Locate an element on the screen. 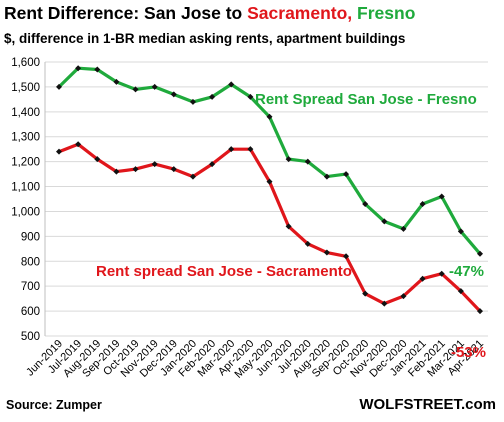  y-tick-label: 1,300 is located at coordinates (25, 138).